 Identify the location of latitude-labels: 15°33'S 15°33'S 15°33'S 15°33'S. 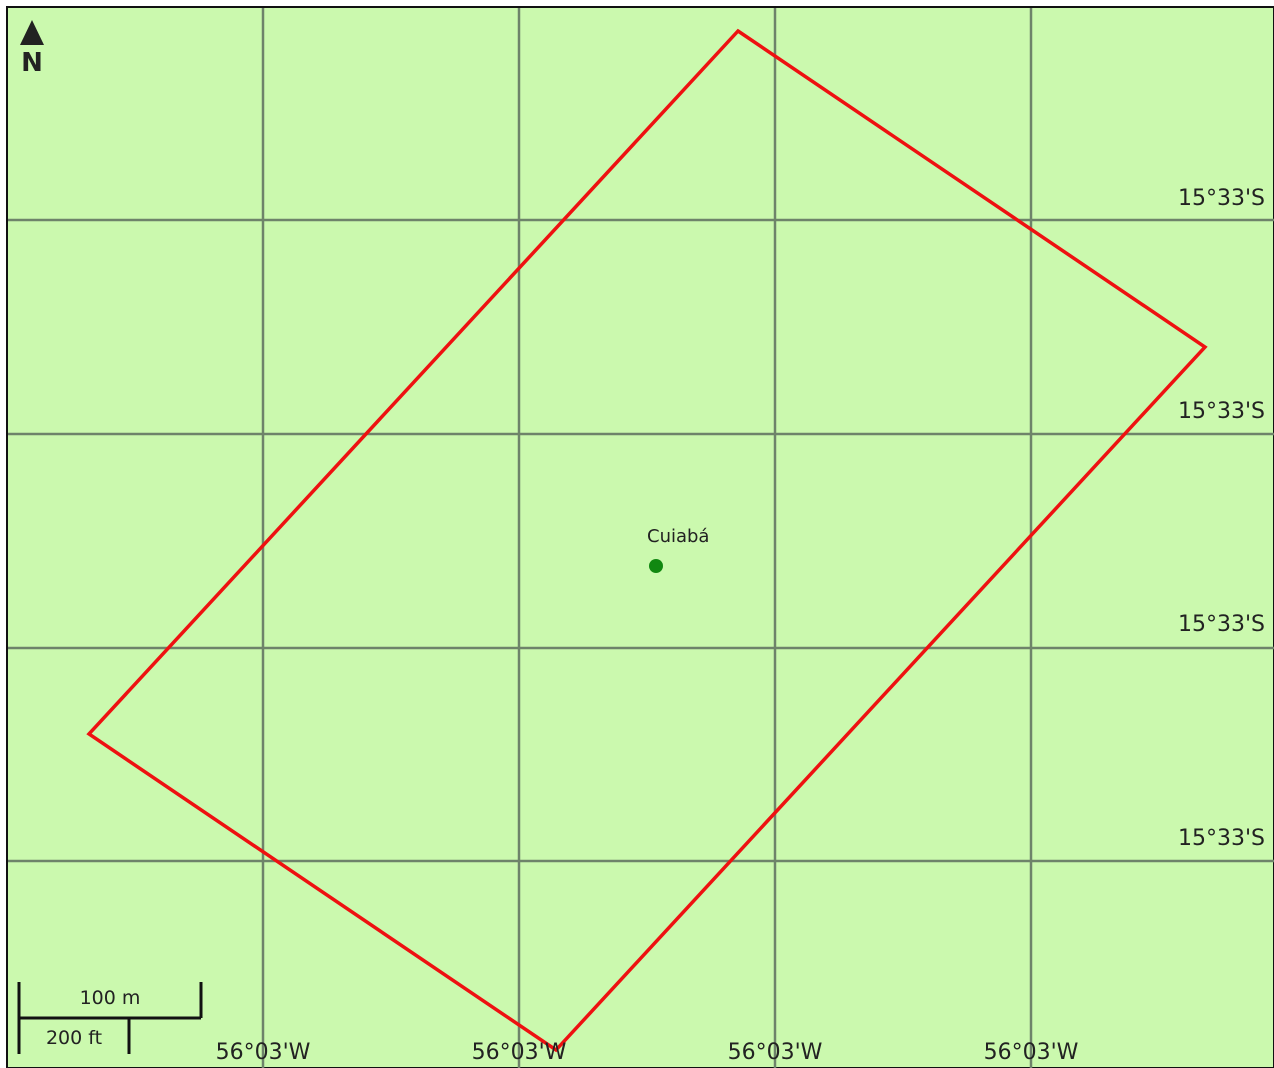
(1221, 518).